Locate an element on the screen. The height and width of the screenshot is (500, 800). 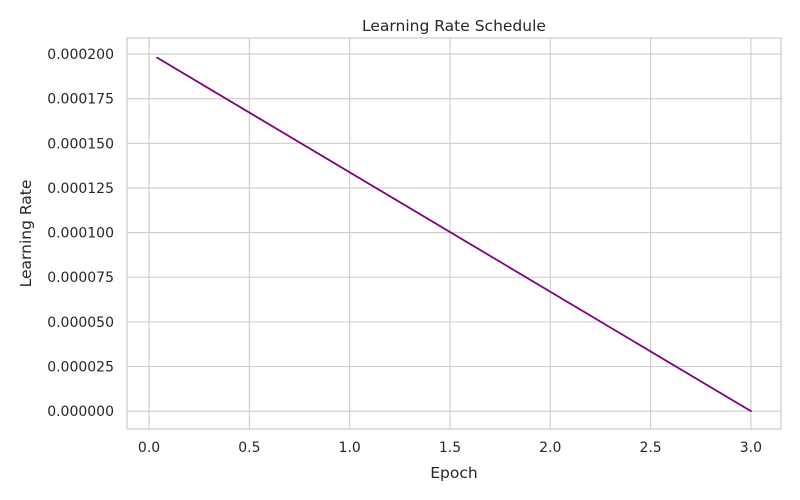
x-axis-title: Epoch is located at coordinates (453, 473).